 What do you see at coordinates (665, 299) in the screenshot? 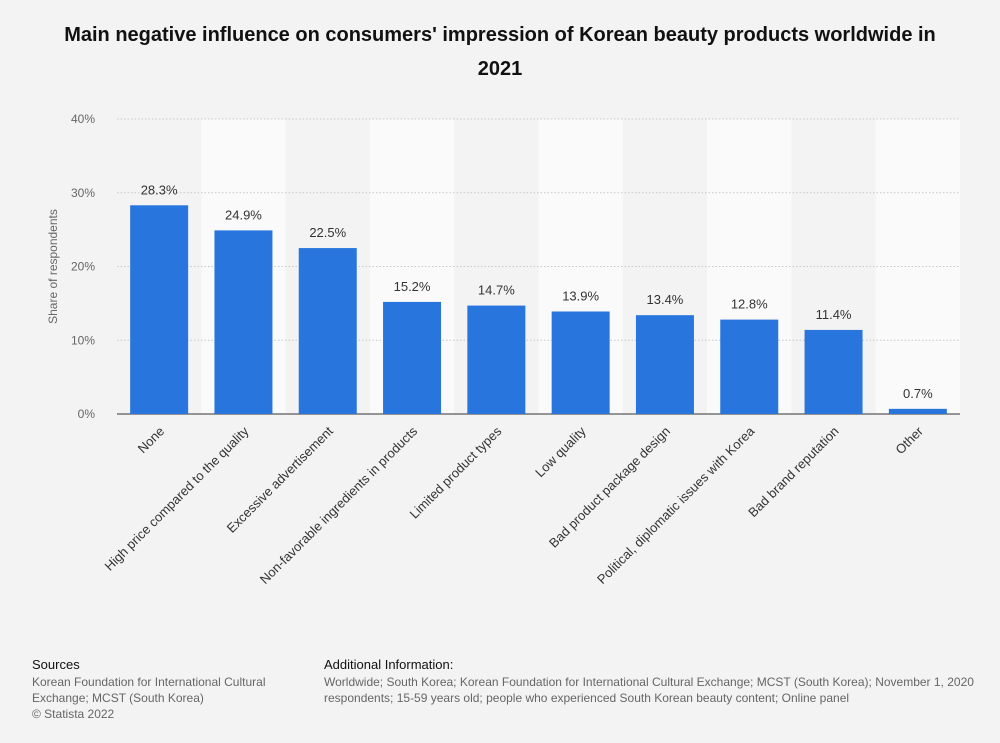
I see `bar-value-label: 13.4%` at bounding box center [665, 299].